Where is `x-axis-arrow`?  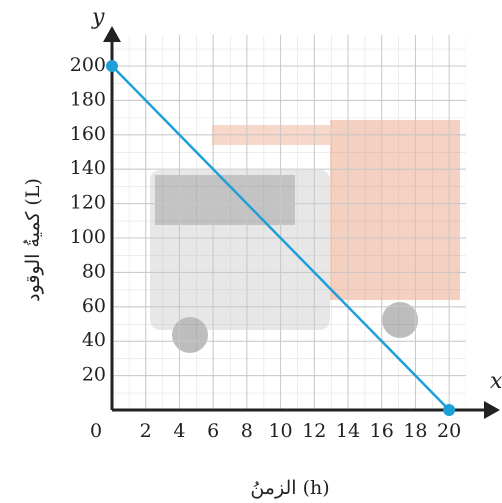 x-axis-arrow is located at coordinates (492, 410).